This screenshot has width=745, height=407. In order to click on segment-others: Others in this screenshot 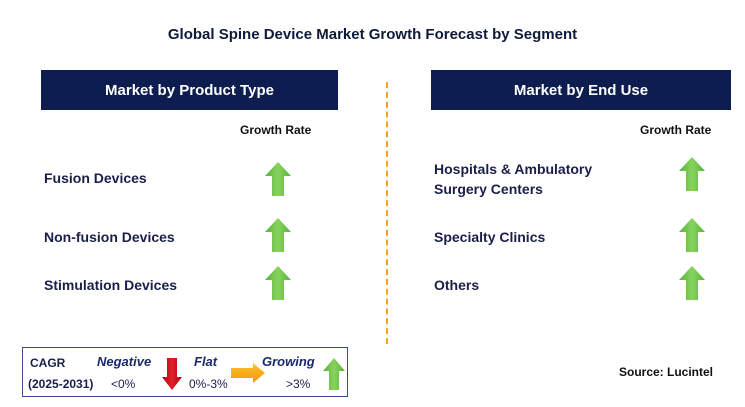, I will do `click(457, 285)`.